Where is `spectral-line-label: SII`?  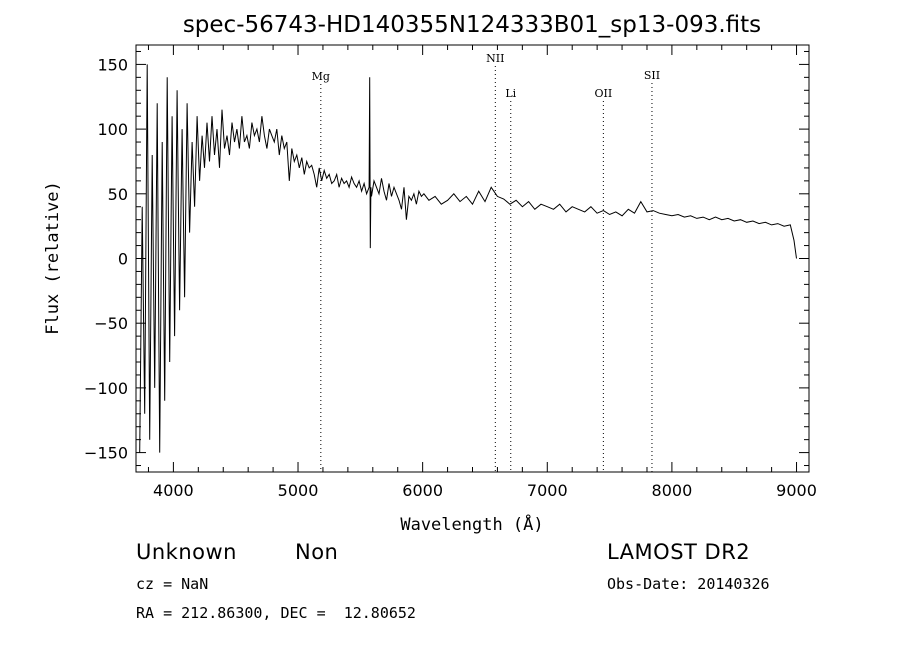
spectral-line-label: SII is located at coordinates (652, 75).